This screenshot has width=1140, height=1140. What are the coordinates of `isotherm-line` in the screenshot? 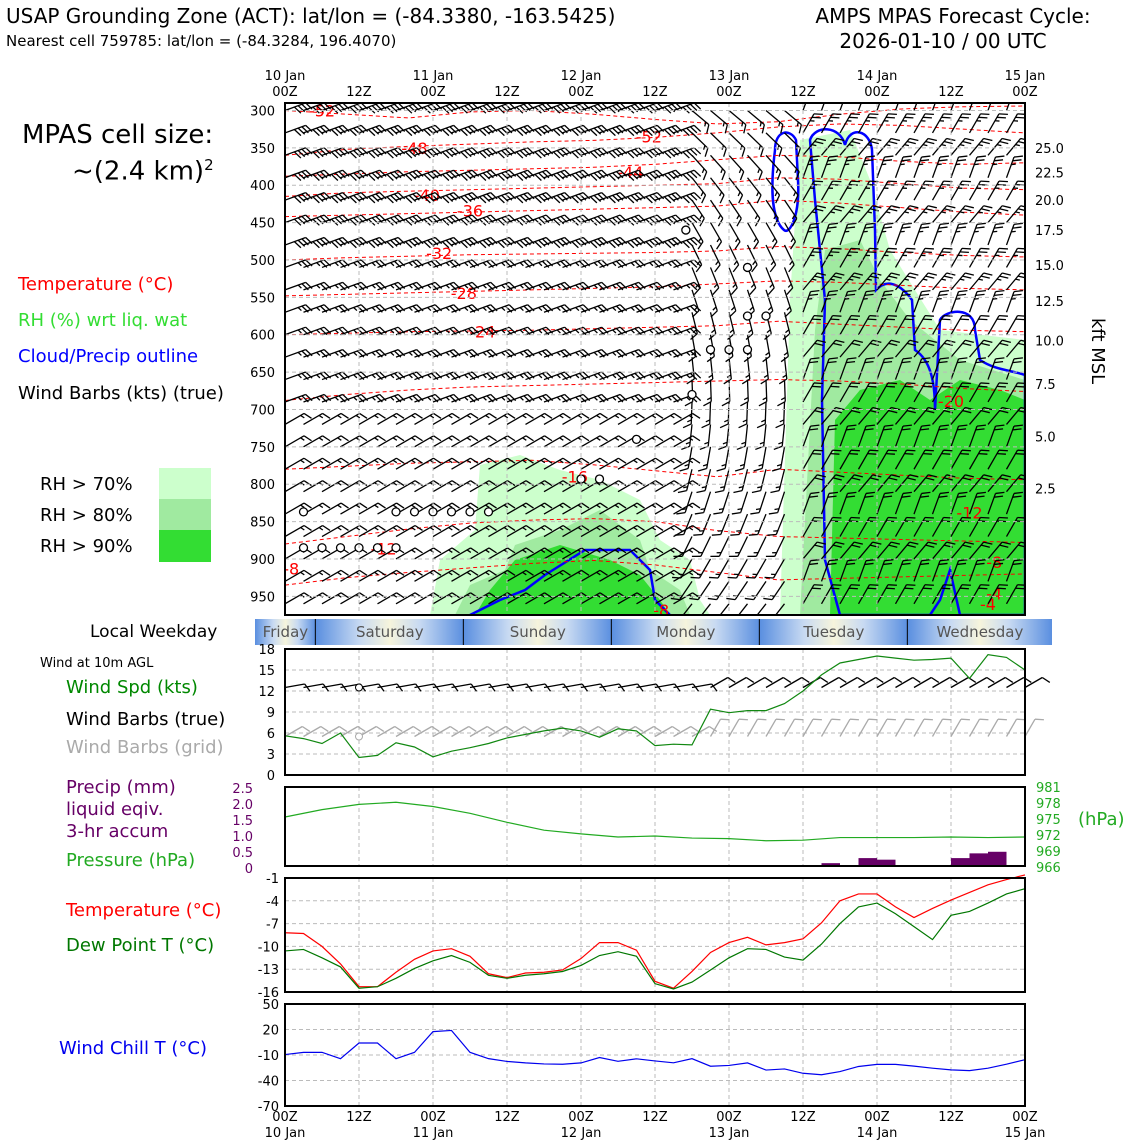 It's located at (655, 531).